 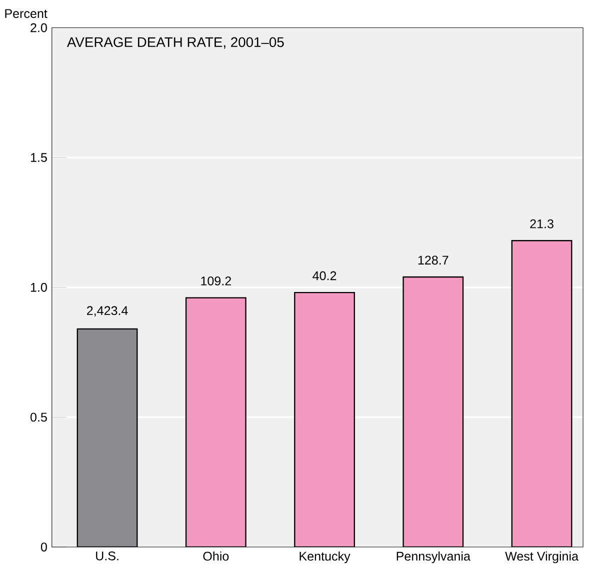 What do you see at coordinates (107, 311) in the screenshot?
I see `annotation: 2,423.4` at bounding box center [107, 311].